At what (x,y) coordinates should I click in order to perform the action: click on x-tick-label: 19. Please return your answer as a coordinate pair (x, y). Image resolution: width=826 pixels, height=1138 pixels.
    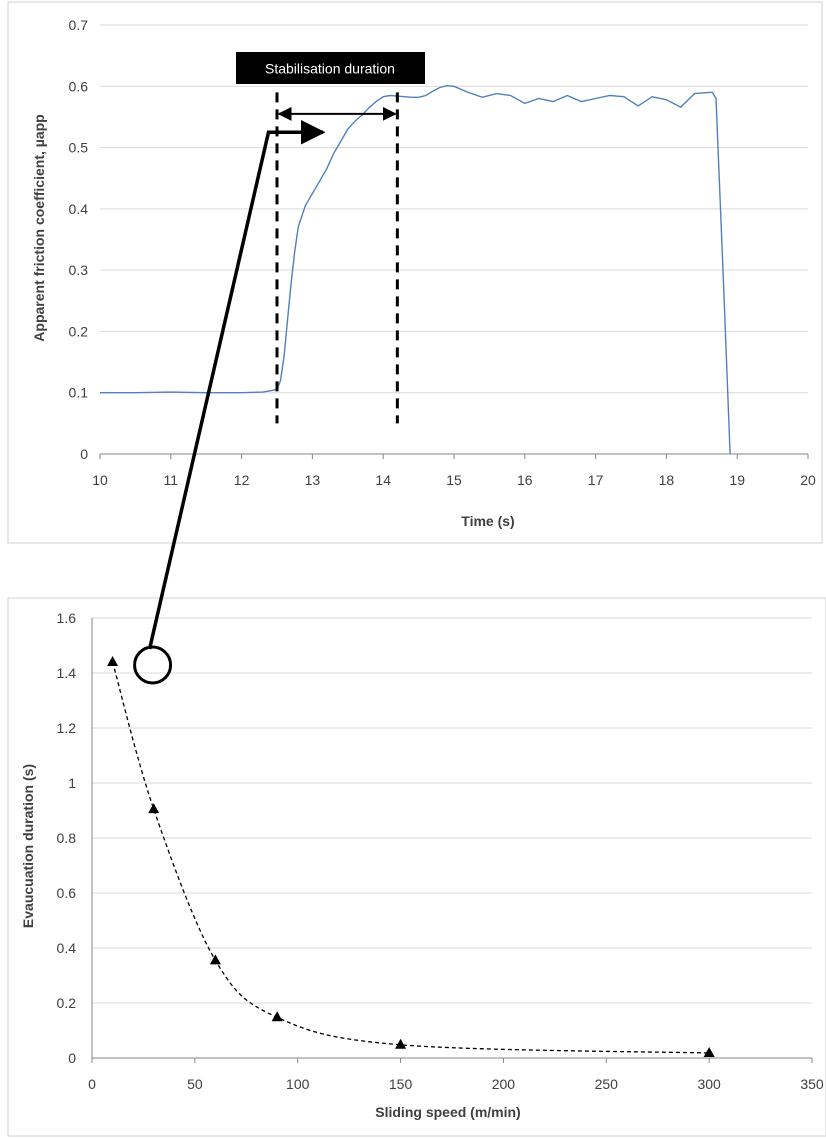
    Looking at the image, I should click on (737, 480).